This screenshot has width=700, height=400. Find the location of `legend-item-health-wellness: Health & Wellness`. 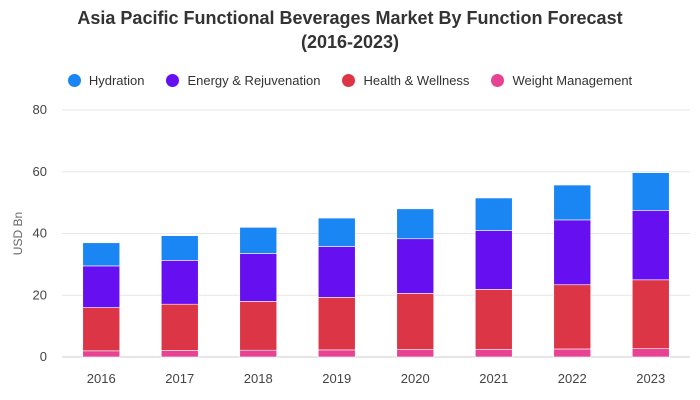

legend-item-health-wellness: Health & Wellness is located at coordinates (405, 80).